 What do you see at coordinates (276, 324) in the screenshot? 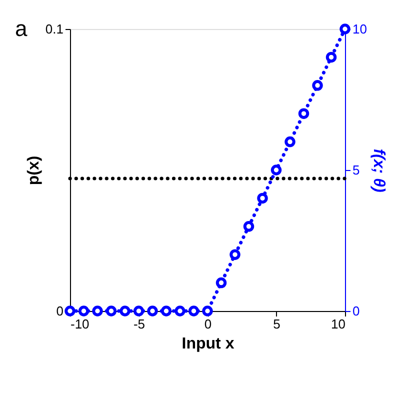
I see `x-tick-label: 5` at bounding box center [276, 324].